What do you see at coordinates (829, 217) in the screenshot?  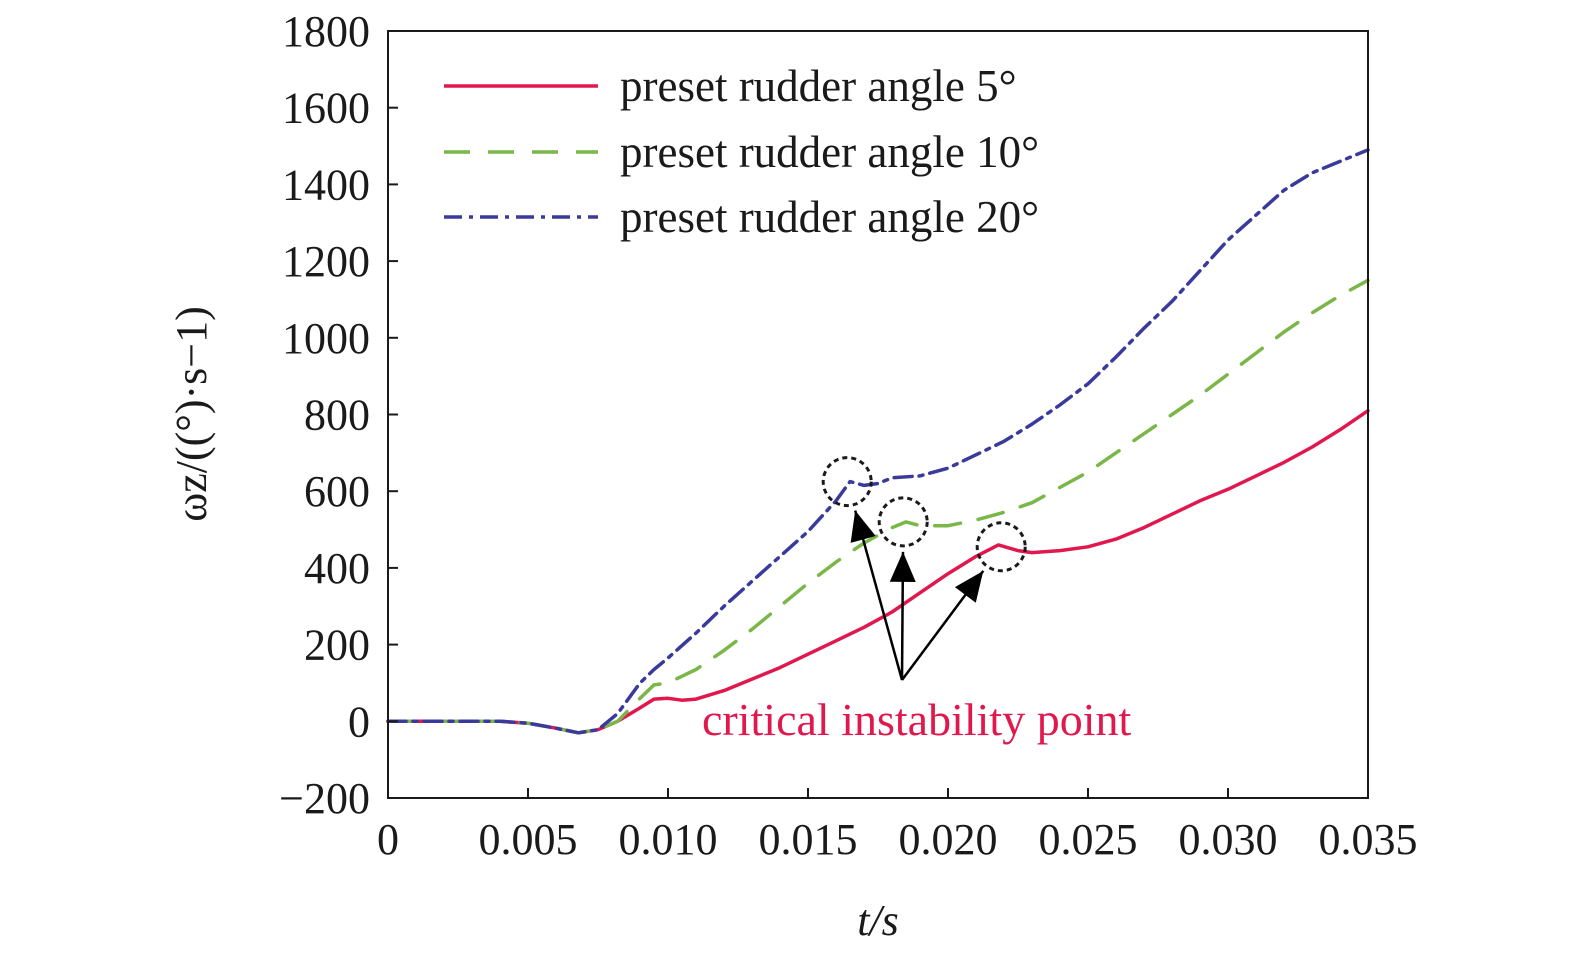 I see `legend-label-3: preset rudder angle 20°` at bounding box center [829, 217].